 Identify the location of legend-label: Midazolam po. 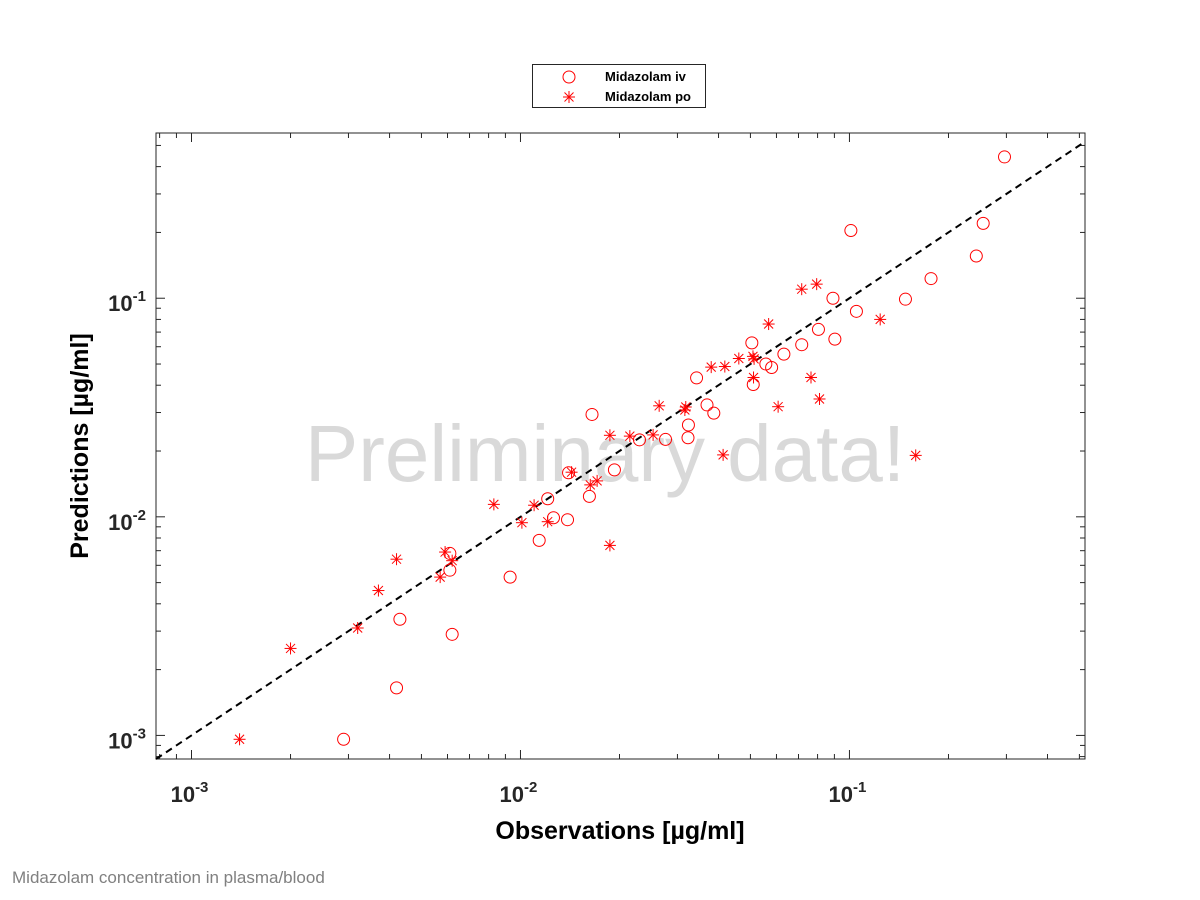
(648, 96).